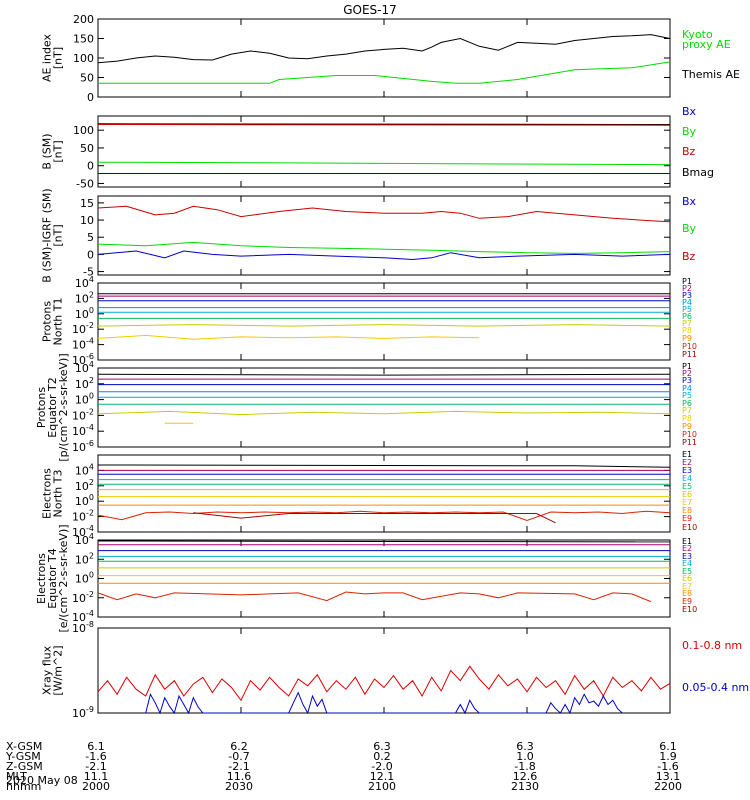  I want to click on axis-row-label: Z-GSM, so click(24, 766).